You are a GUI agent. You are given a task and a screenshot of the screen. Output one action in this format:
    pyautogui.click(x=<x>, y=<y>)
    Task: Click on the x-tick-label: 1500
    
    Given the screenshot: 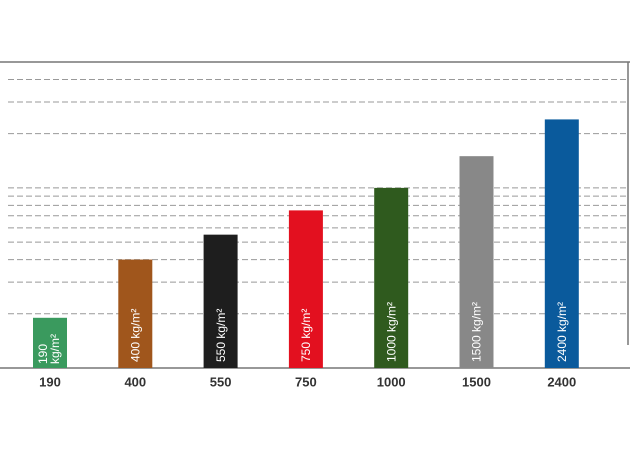 What is the action you would take?
    pyautogui.click(x=476, y=381)
    